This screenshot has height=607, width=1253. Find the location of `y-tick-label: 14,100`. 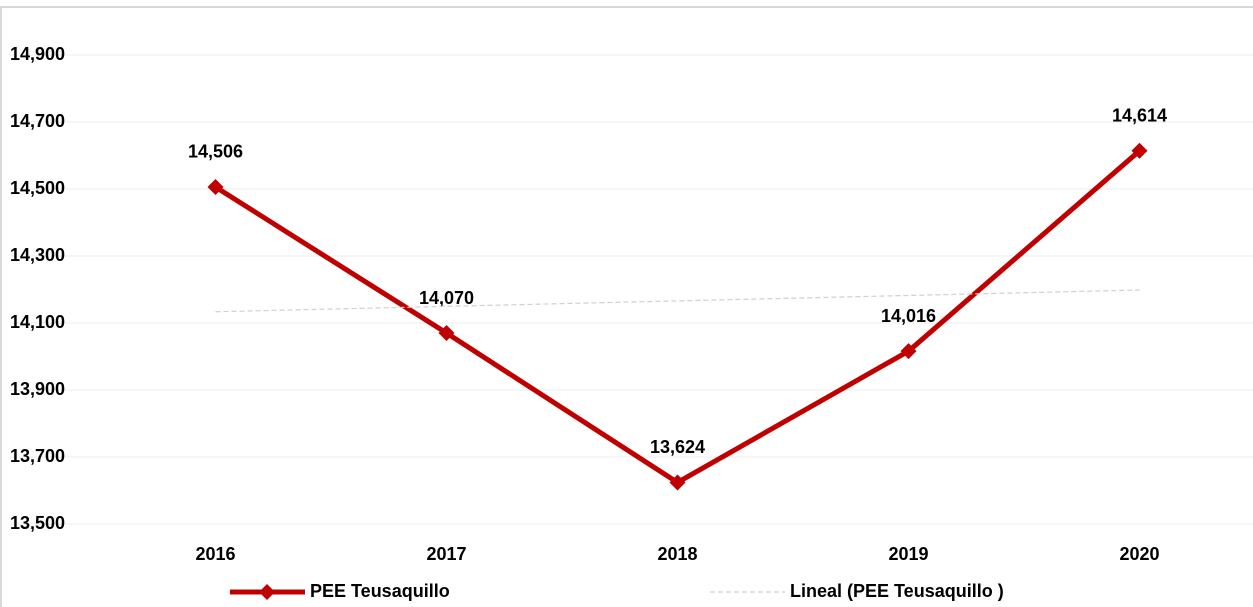

y-tick-label: 14,100 is located at coordinates (37, 322).